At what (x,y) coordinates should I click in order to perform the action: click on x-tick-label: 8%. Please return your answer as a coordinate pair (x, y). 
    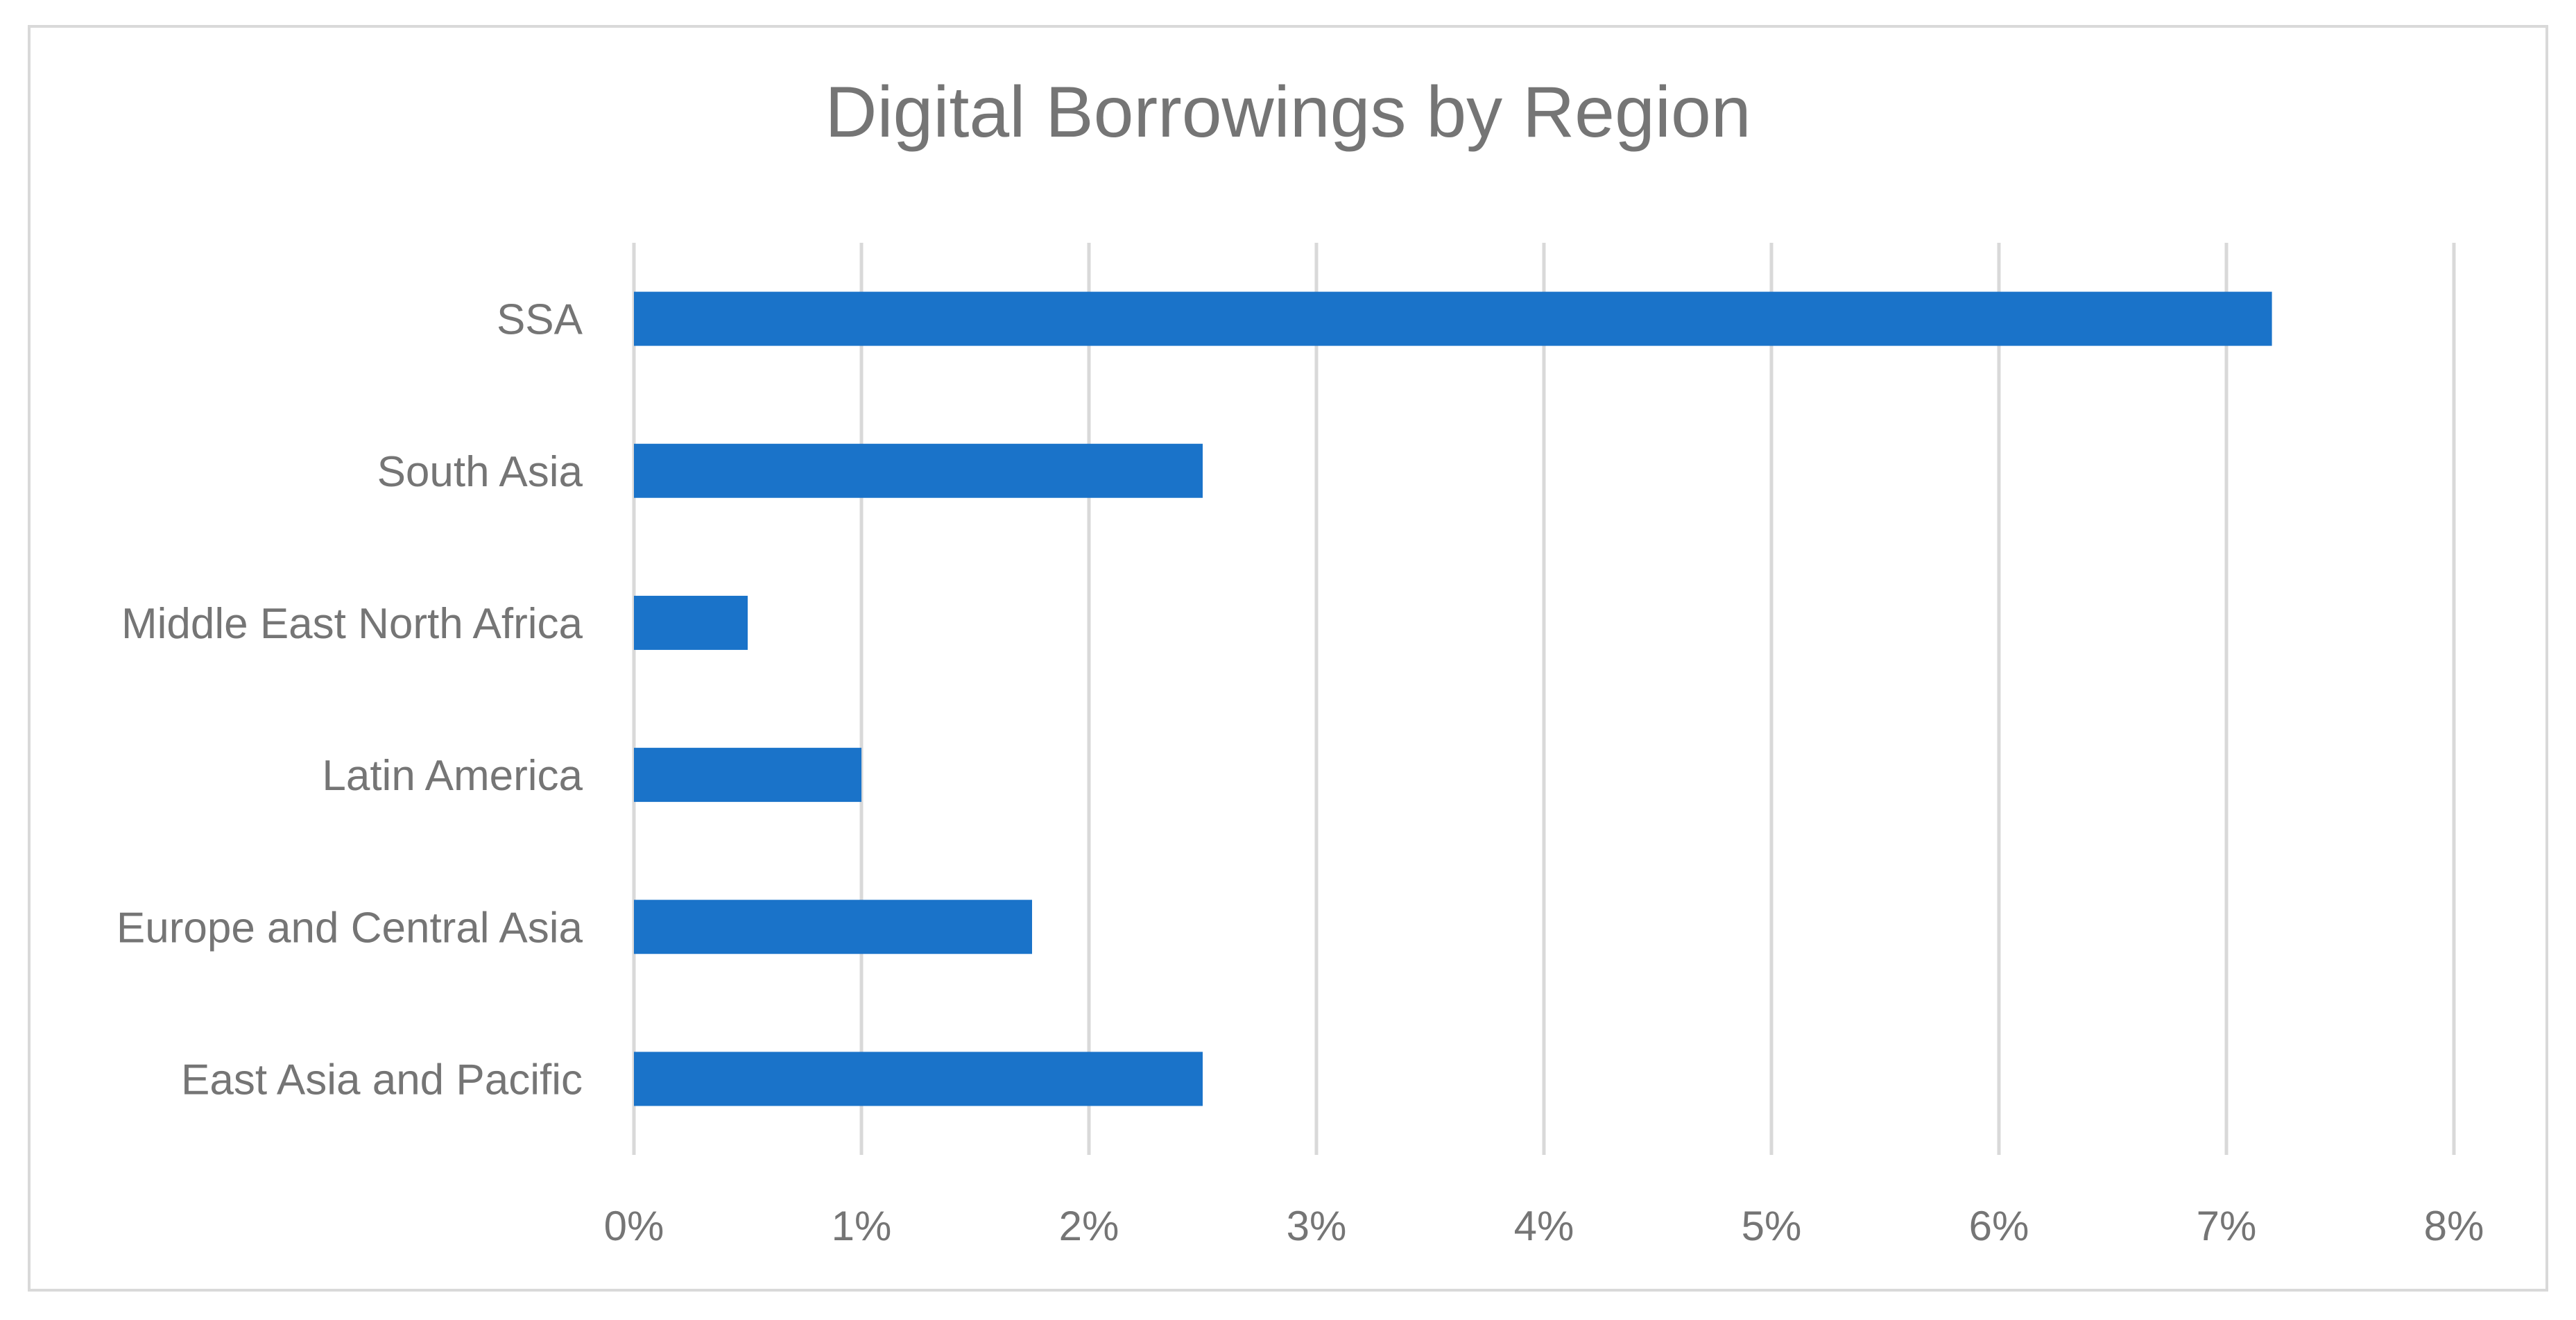
    Looking at the image, I should click on (2454, 1226).